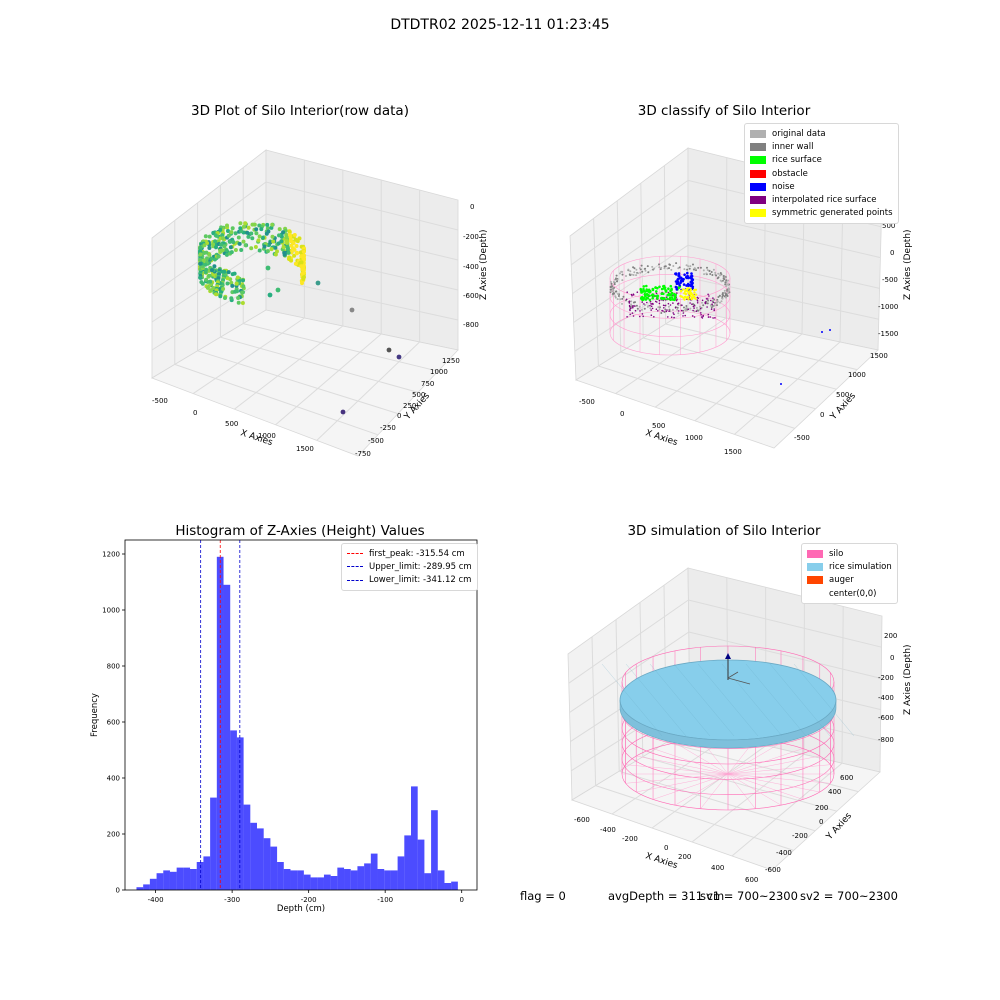 The image size is (1000, 1000). Describe the element at coordinates (399, 416) in the screenshot. I see `raw-y-tick: 0` at that location.